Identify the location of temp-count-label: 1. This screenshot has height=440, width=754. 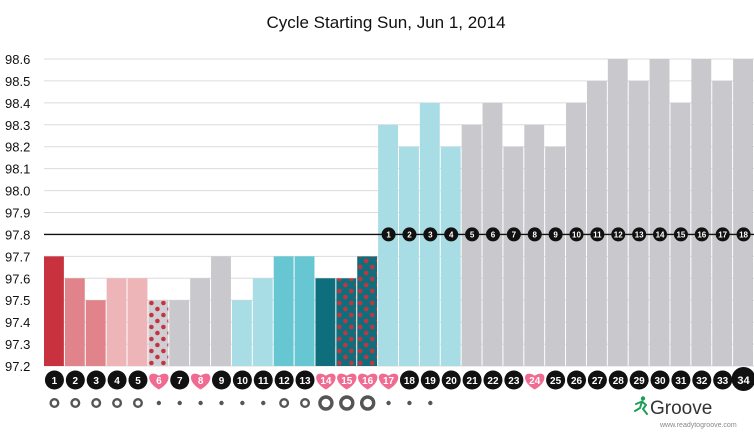
(388, 234).